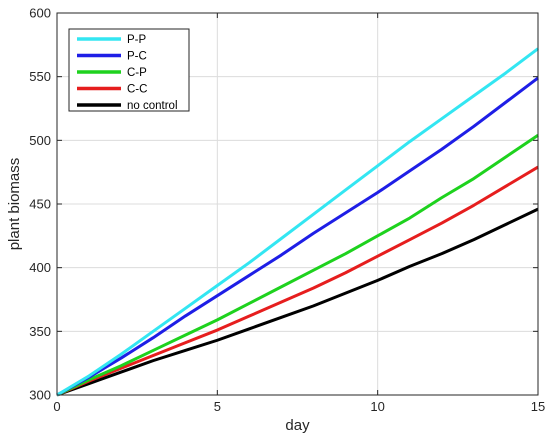 This screenshot has height=441, width=550. I want to click on y-tick-label: 450, so click(40, 204).